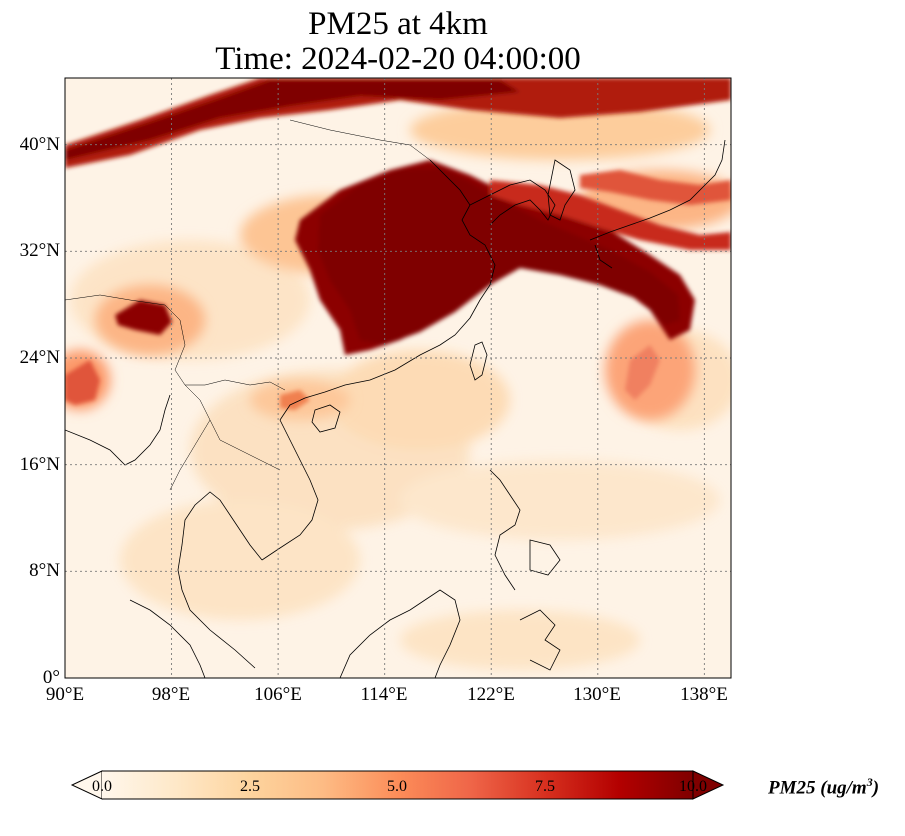 Image resolution: width=905 pixels, height=836 pixels. I want to click on colorbar, so click(397, 785).